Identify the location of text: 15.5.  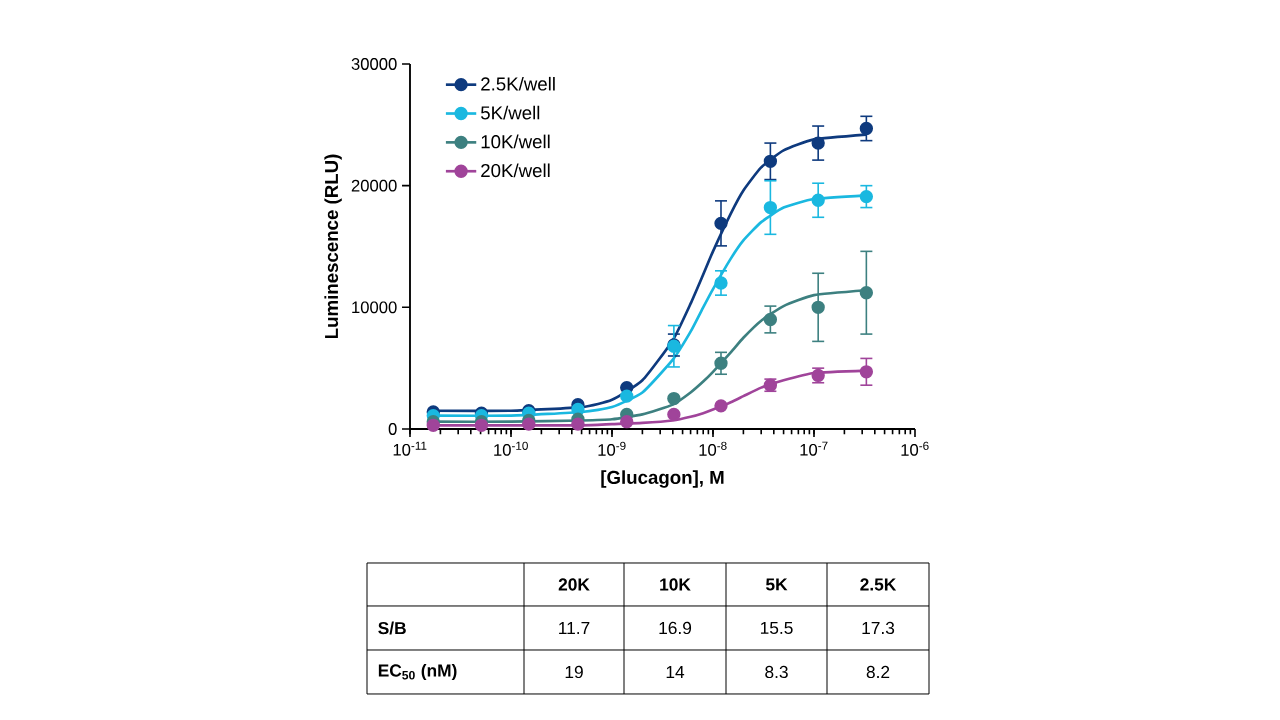
(776, 628).